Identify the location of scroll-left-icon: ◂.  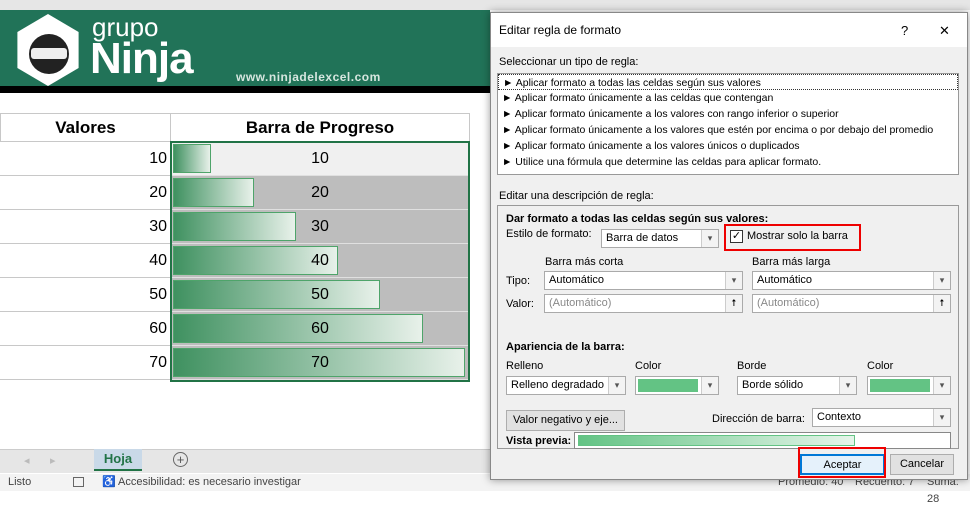
(27, 461).